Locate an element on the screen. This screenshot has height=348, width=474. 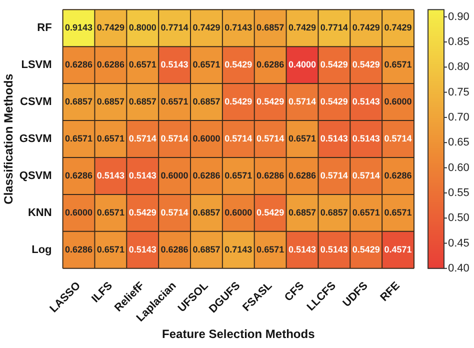
data-label: 0.4571 is located at coordinates (398, 249).